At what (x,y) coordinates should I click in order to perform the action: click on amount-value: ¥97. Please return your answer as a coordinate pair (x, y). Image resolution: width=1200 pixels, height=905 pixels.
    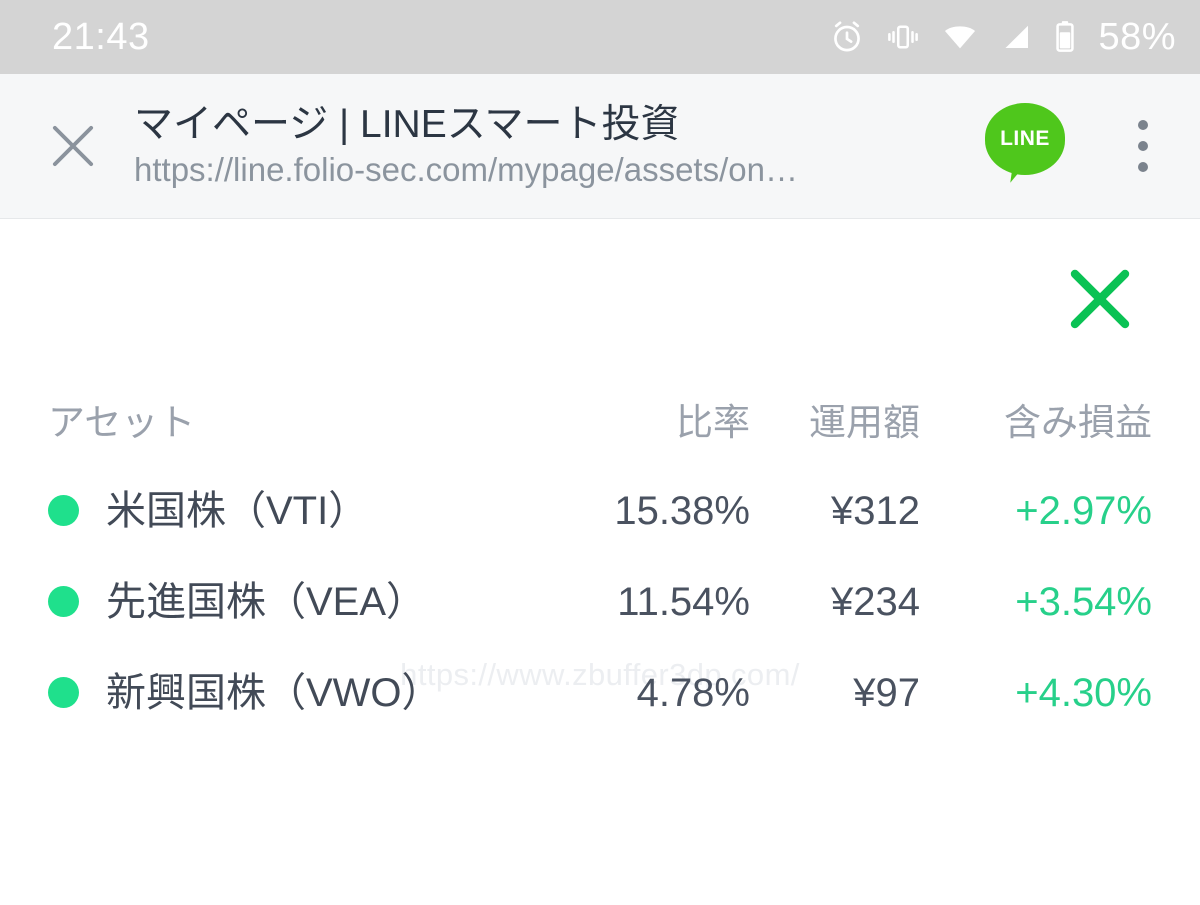
    Looking at the image, I should click on (886, 692).